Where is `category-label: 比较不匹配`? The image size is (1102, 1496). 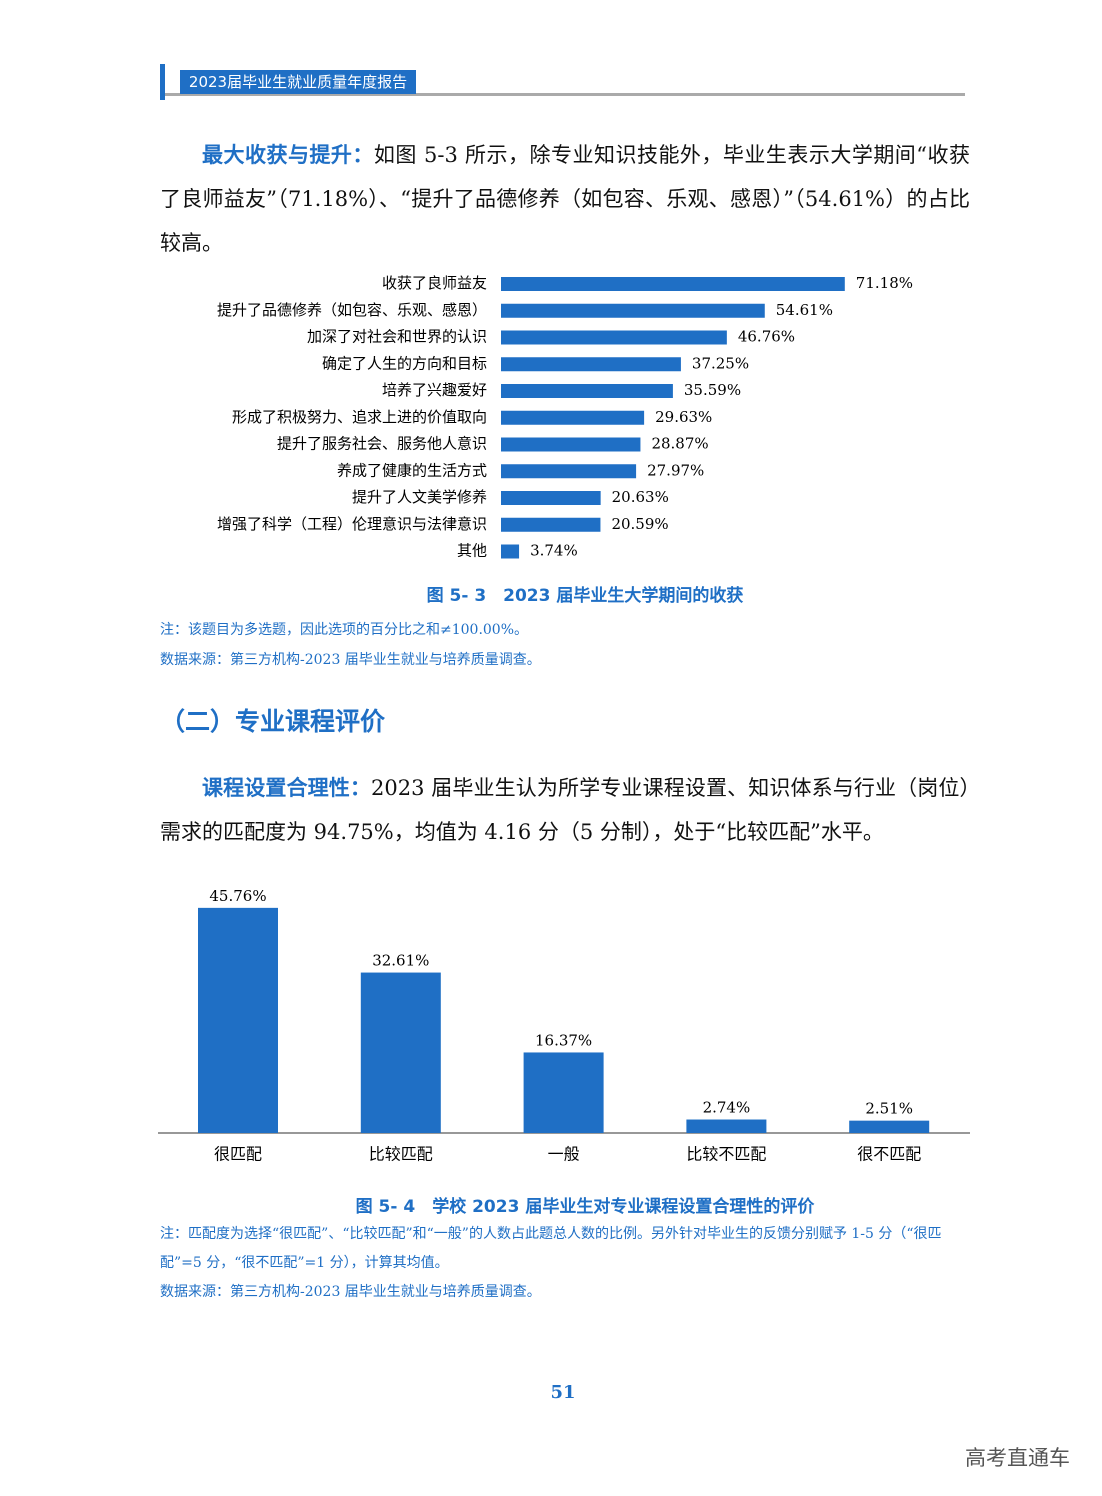 category-label: 比较不匹配 is located at coordinates (726, 1154).